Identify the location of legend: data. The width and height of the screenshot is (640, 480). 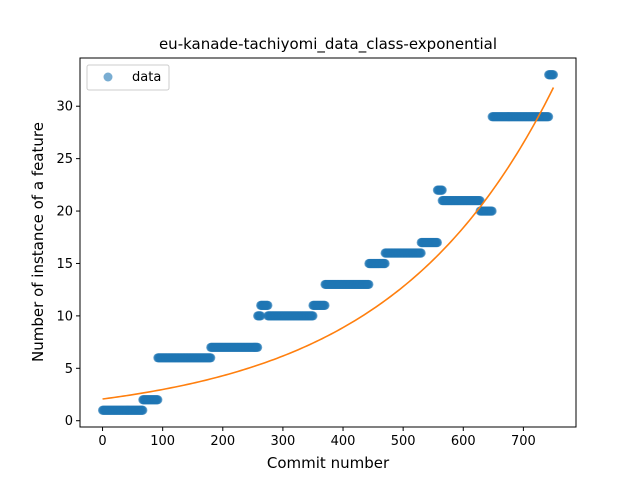
(128, 77).